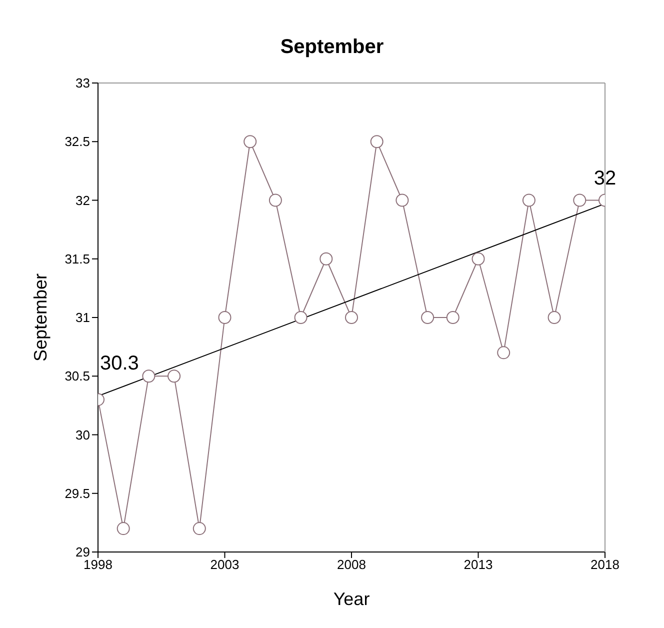 This screenshot has width=664, height=628. I want to click on y-tick-label: 32, so click(83, 200).